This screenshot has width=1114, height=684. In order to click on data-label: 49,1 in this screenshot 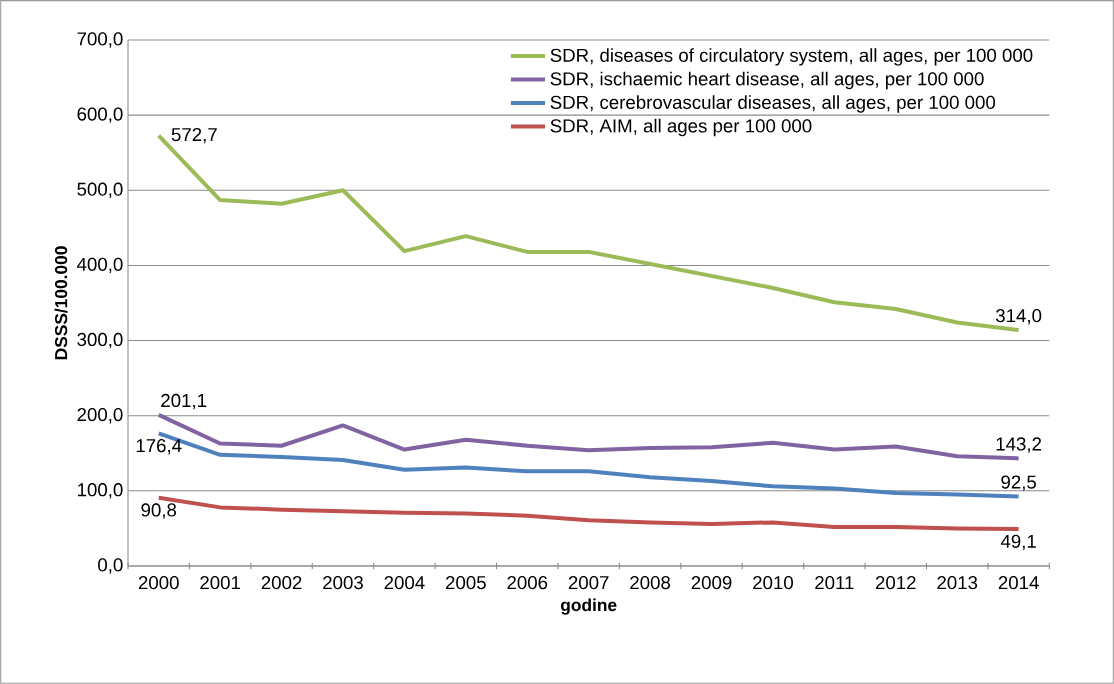, I will do `click(1018, 542)`.